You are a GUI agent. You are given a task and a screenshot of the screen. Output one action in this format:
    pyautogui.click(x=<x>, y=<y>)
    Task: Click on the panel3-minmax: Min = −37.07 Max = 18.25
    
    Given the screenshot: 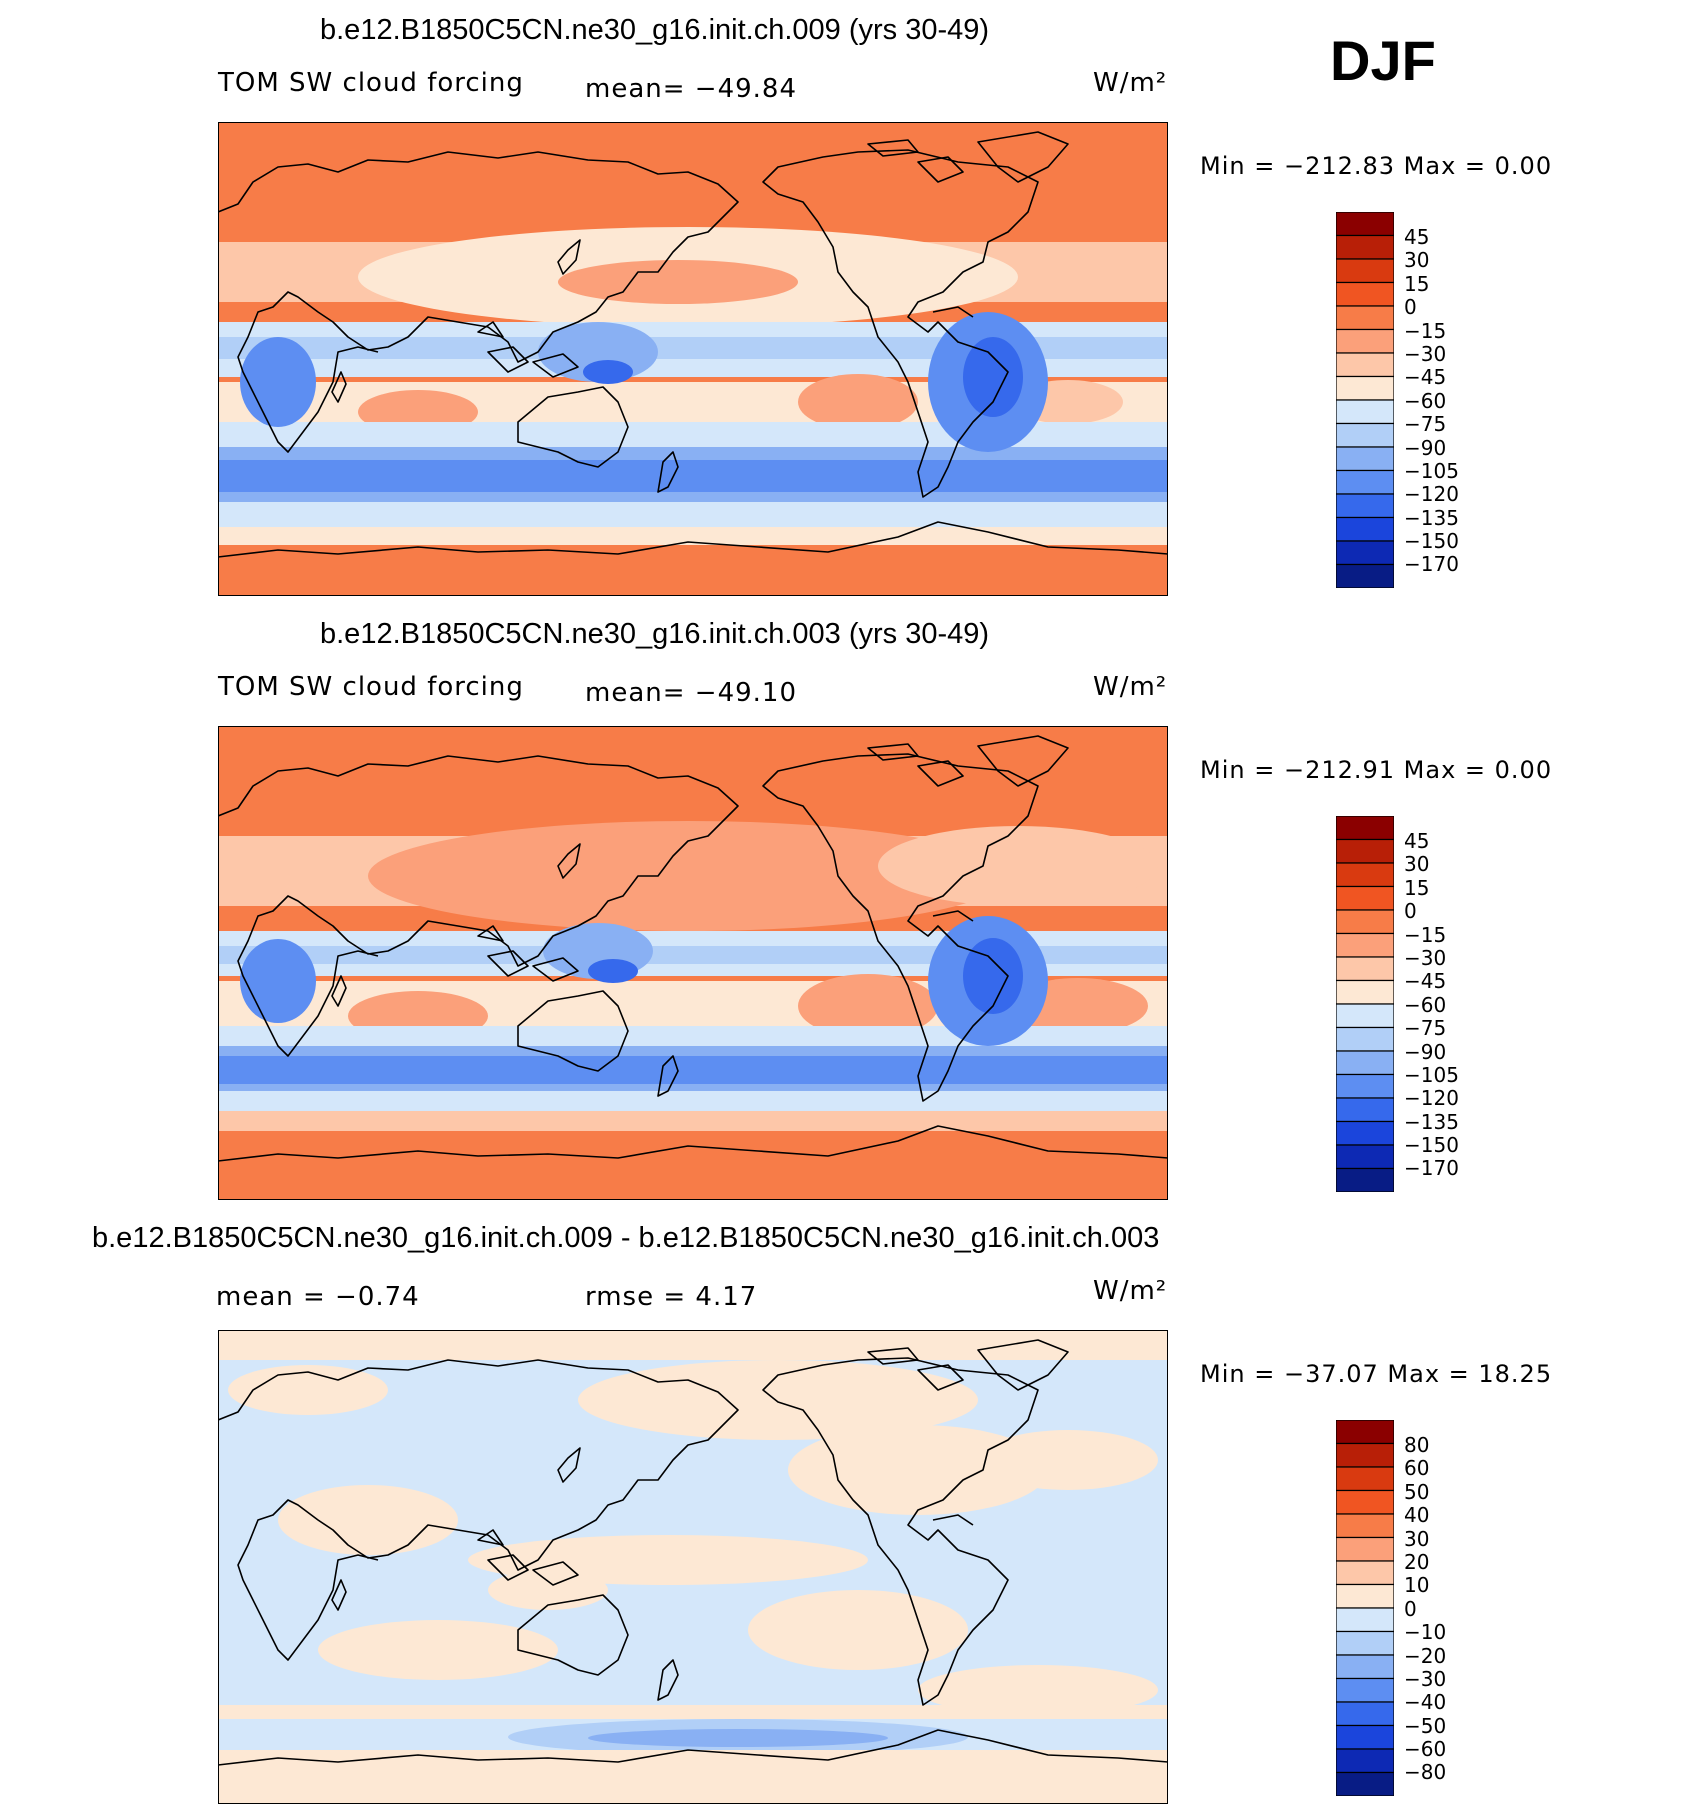 What is the action you would take?
    pyautogui.click(x=1376, y=1374)
    